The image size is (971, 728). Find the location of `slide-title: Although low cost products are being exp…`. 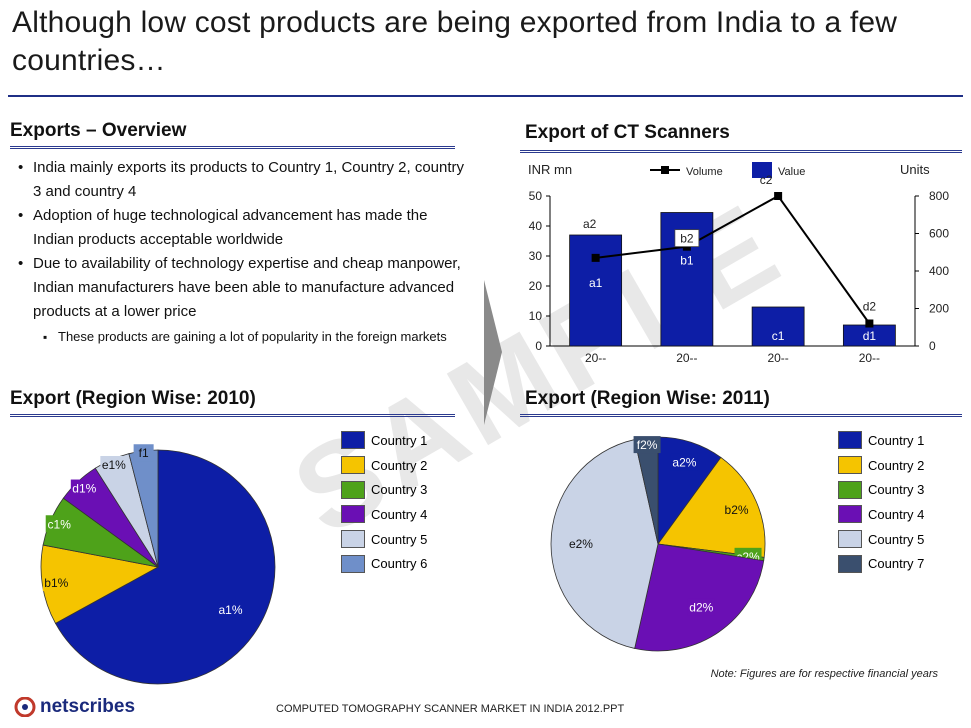

slide-title: Although low cost products are being exp… is located at coordinates (455, 41).